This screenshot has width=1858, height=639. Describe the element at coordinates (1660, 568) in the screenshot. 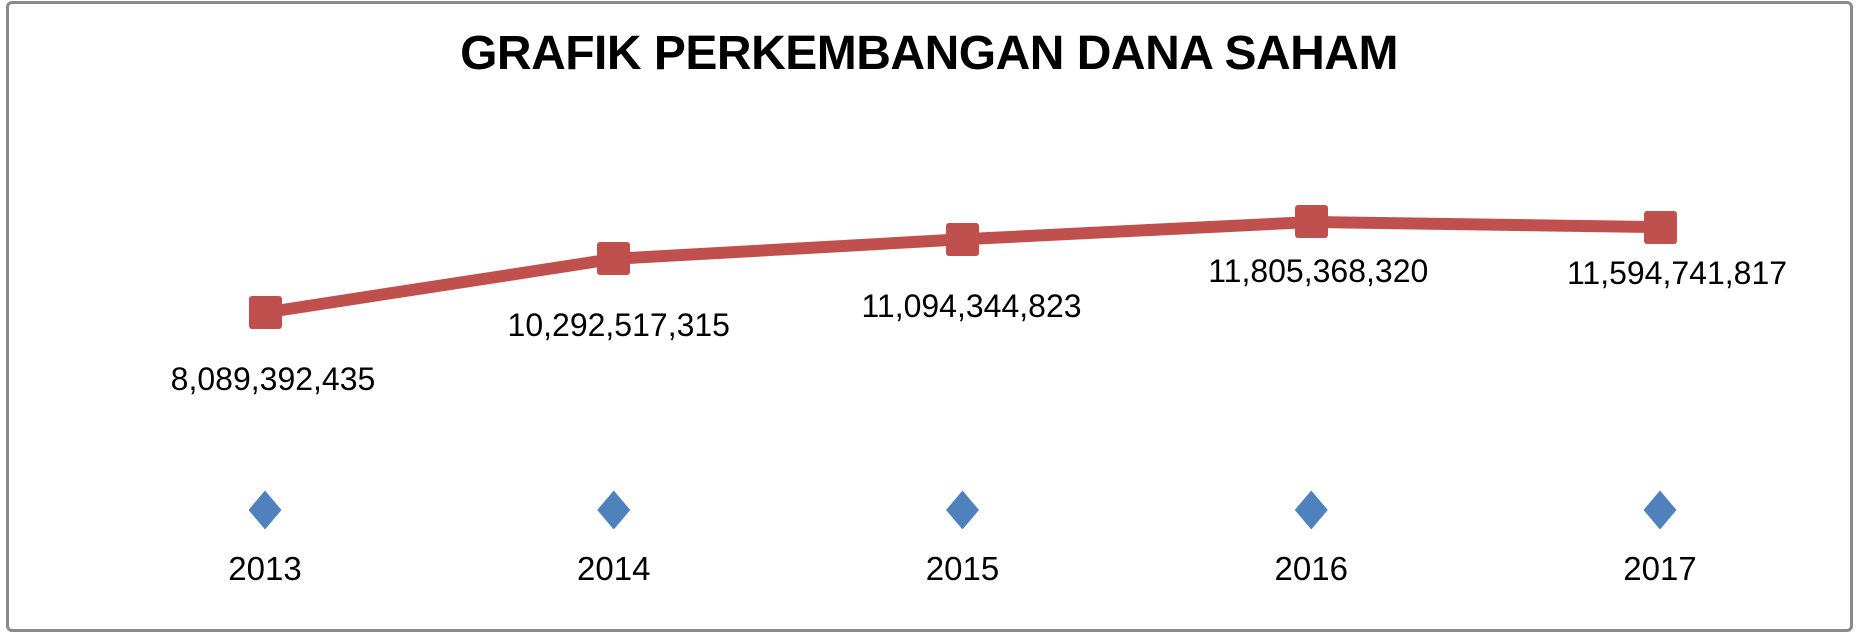

I see `category-label-2017: 2017` at that location.